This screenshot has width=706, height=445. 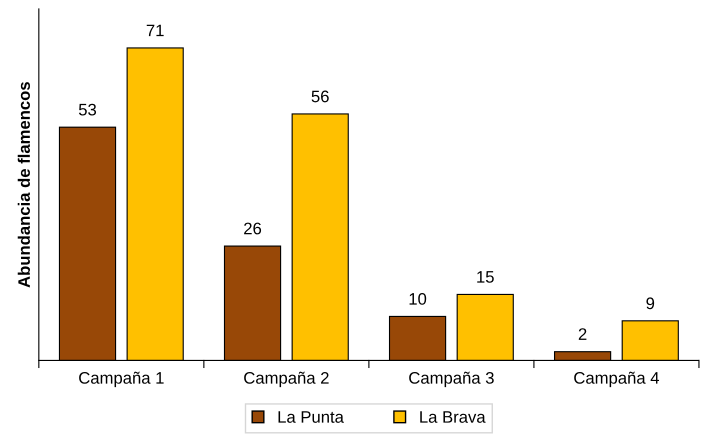 What do you see at coordinates (286, 380) in the screenshot?
I see `x-tick-label: Campaña 2` at bounding box center [286, 380].